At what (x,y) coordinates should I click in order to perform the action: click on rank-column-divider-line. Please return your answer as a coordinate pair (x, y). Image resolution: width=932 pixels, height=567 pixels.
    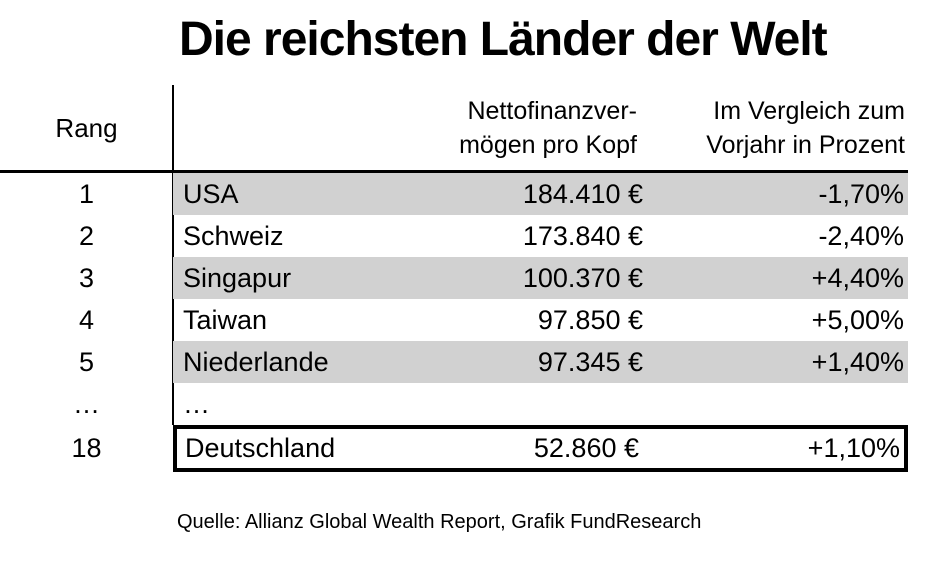
    Looking at the image, I should click on (173, 255).